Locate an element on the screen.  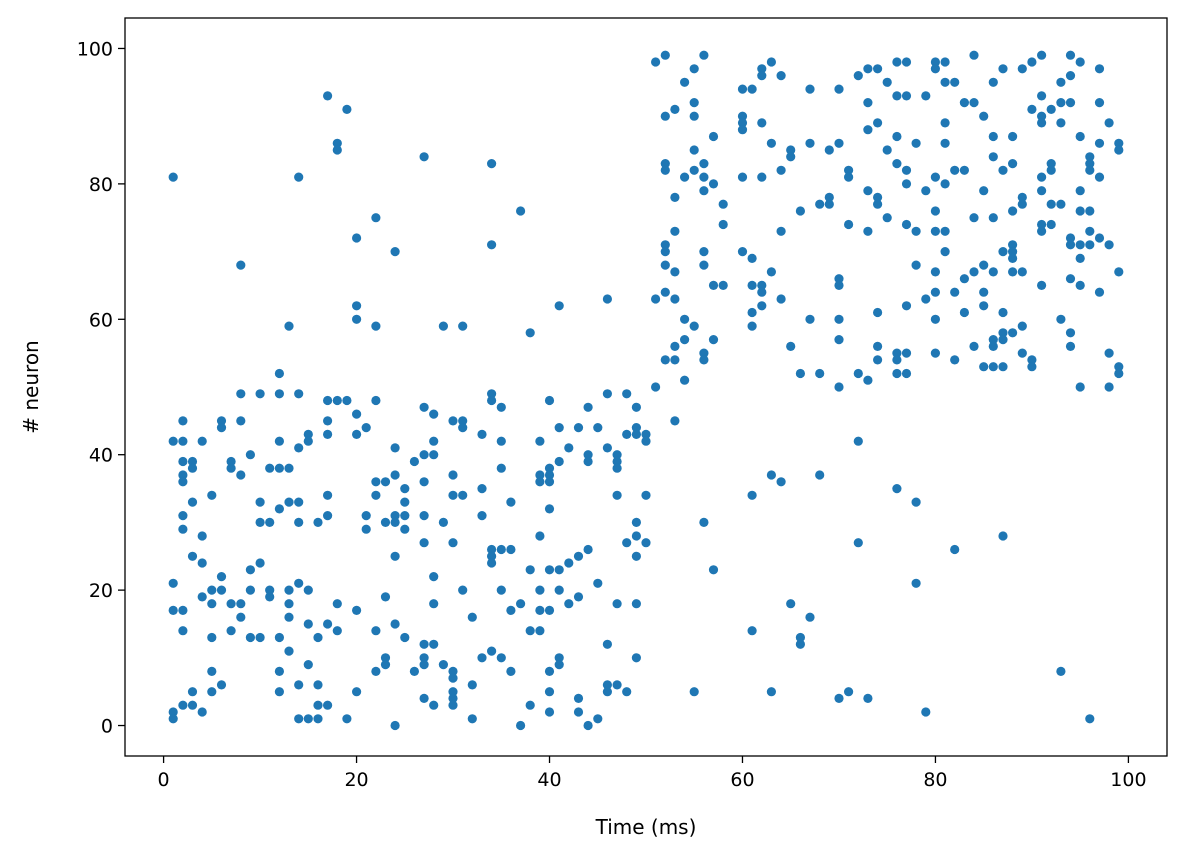
x-tick-label: 80 is located at coordinates (935, 780).